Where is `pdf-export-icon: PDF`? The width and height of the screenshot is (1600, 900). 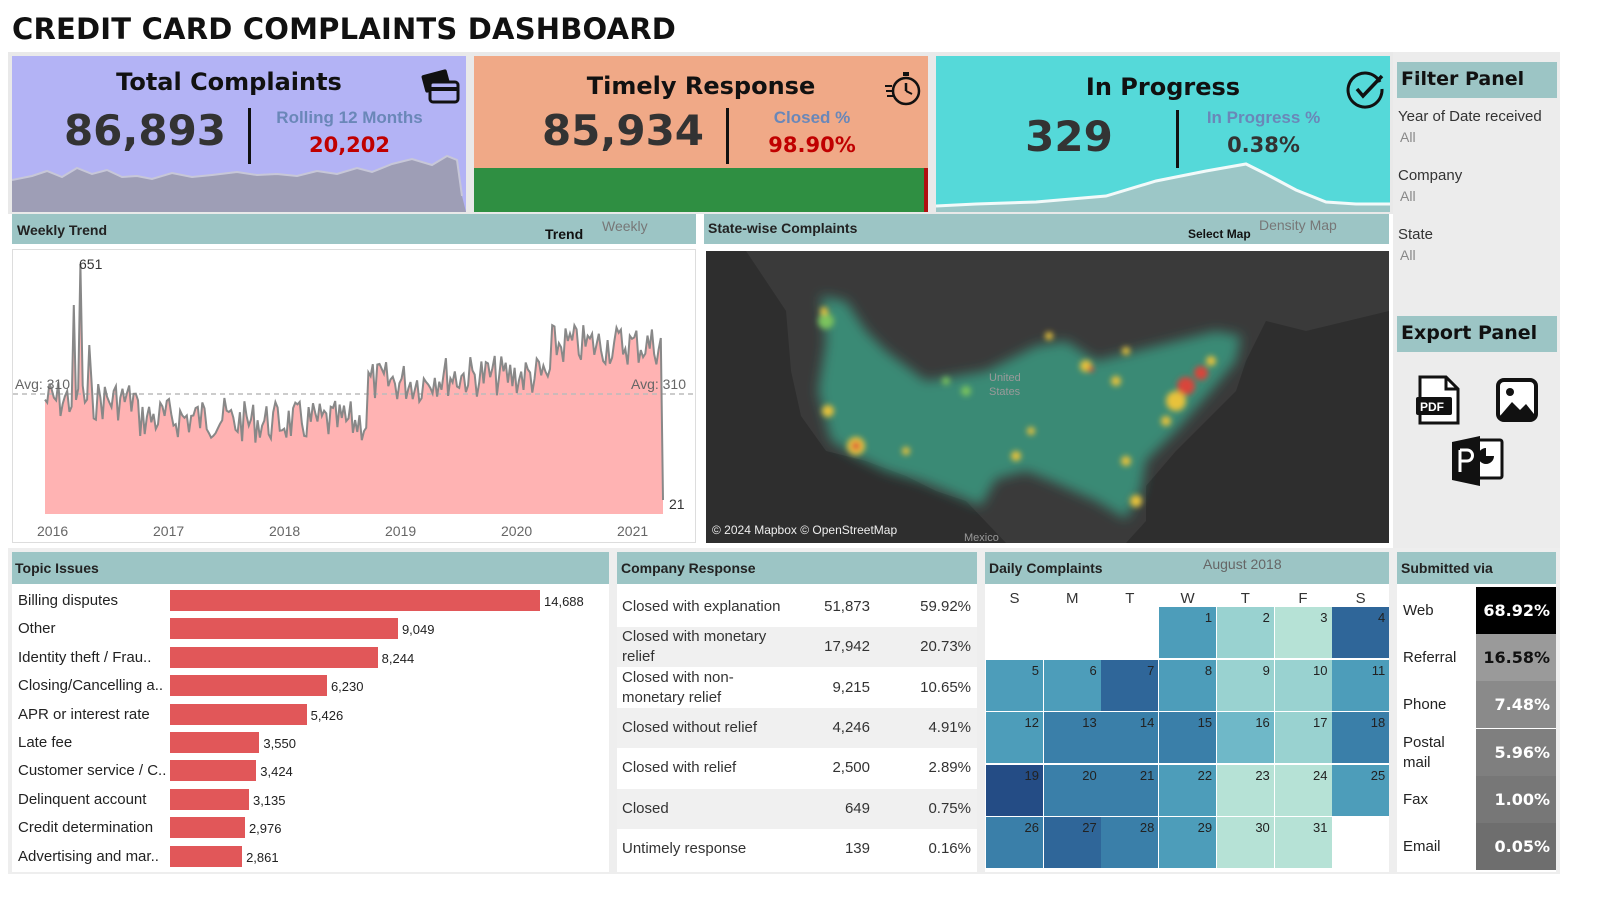
pdf-export-icon: PDF is located at coordinates (1438, 402).